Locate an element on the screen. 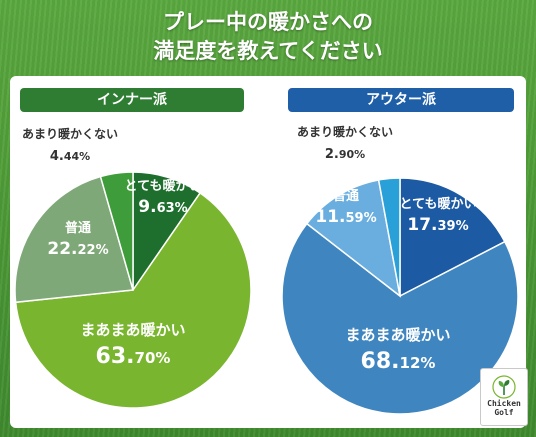 This screenshot has height=437, width=536. logo-text-2: Golf is located at coordinates (504, 412).